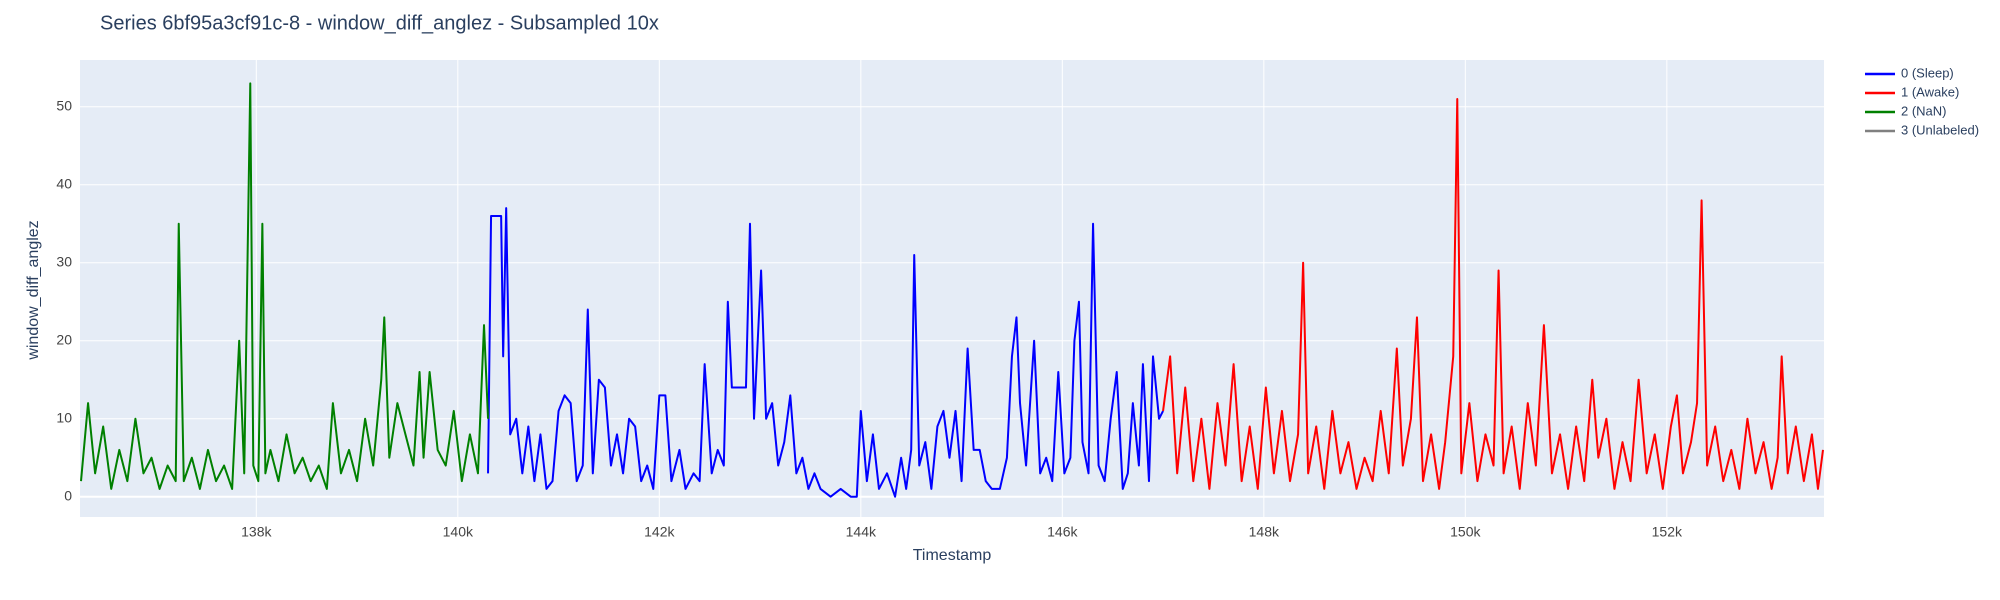  Describe the element at coordinates (33, 290) in the screenshot. I see `y-axis-title: window_diff_anglez` at that location.